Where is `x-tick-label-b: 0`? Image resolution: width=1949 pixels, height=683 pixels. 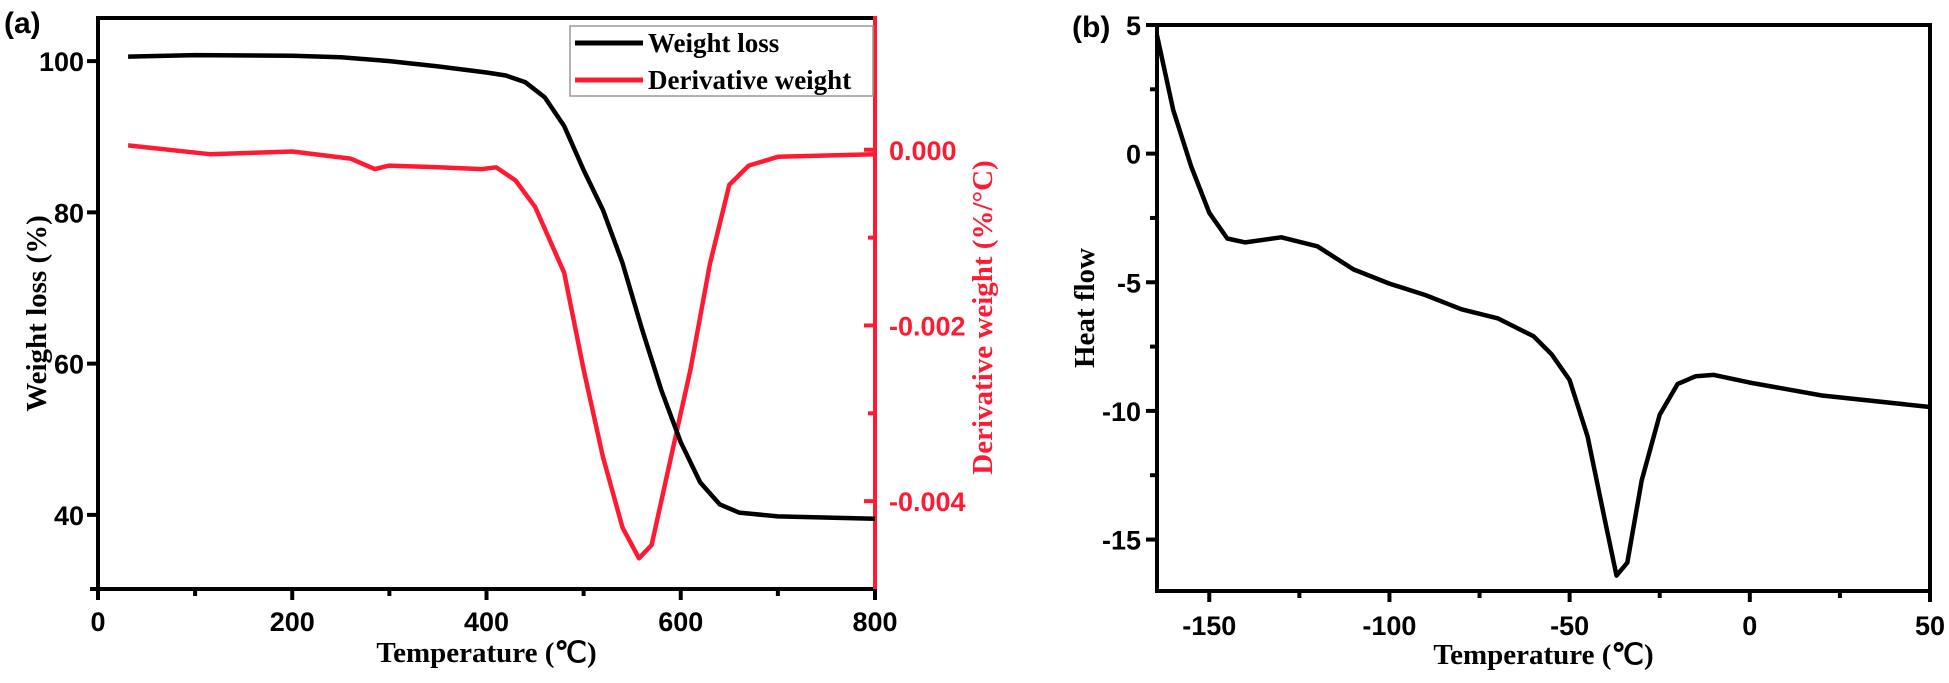
x-tick-label-b: 0 is located at coordinates (1749, 626).